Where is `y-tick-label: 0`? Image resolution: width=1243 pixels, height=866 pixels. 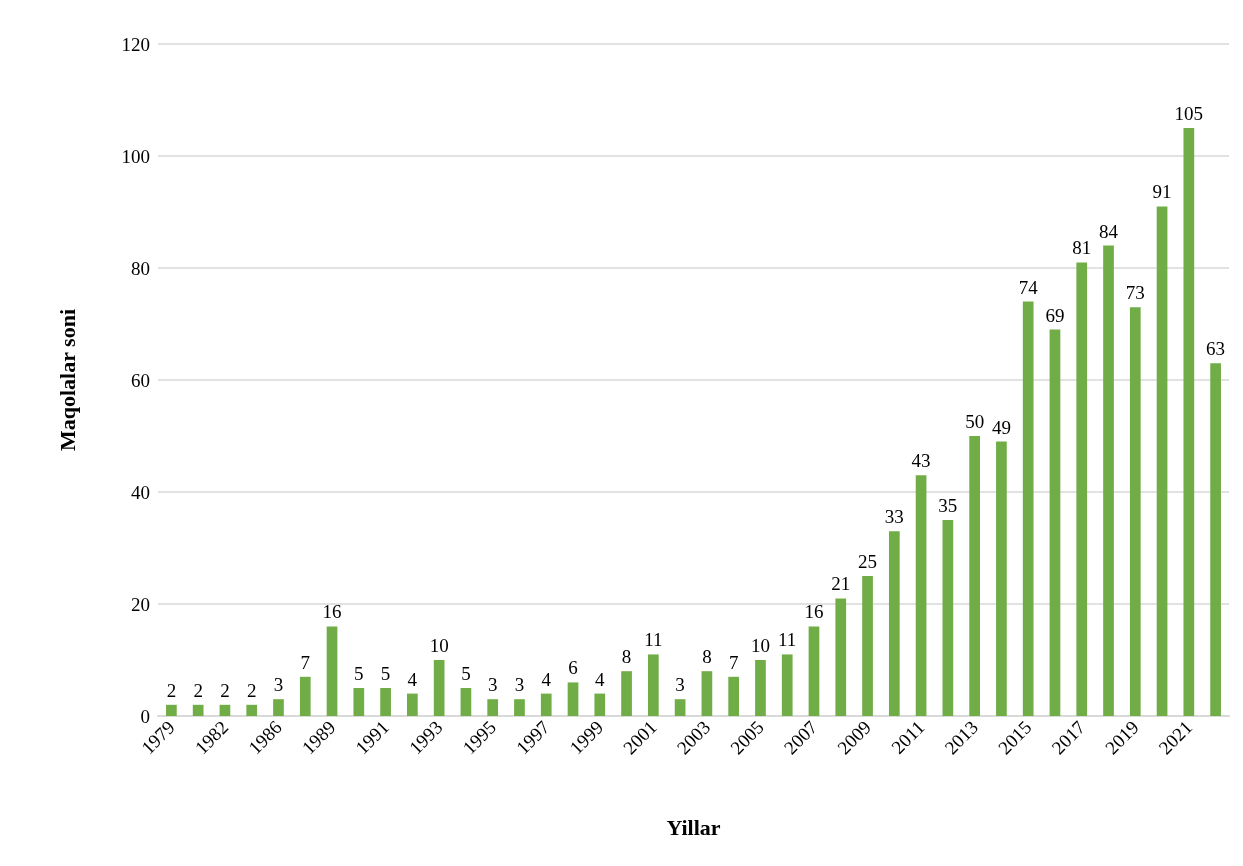 y-tick-label: 0 is located at coordinates (145, 716).